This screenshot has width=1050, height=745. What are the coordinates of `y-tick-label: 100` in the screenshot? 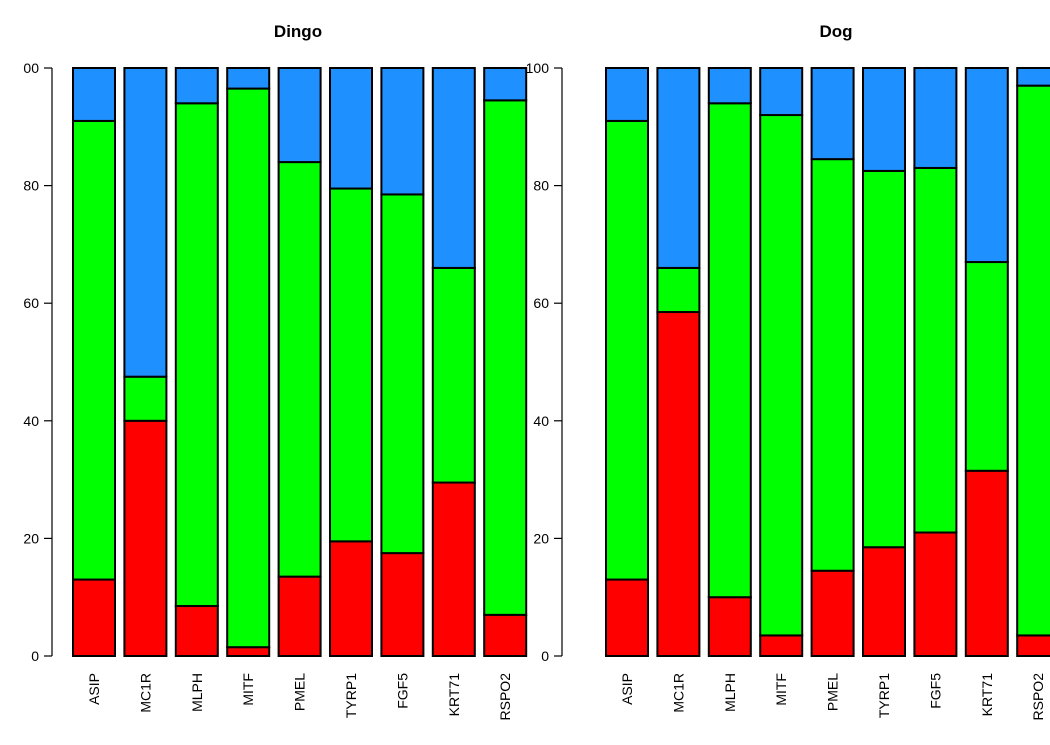 It's located at (538, 68).